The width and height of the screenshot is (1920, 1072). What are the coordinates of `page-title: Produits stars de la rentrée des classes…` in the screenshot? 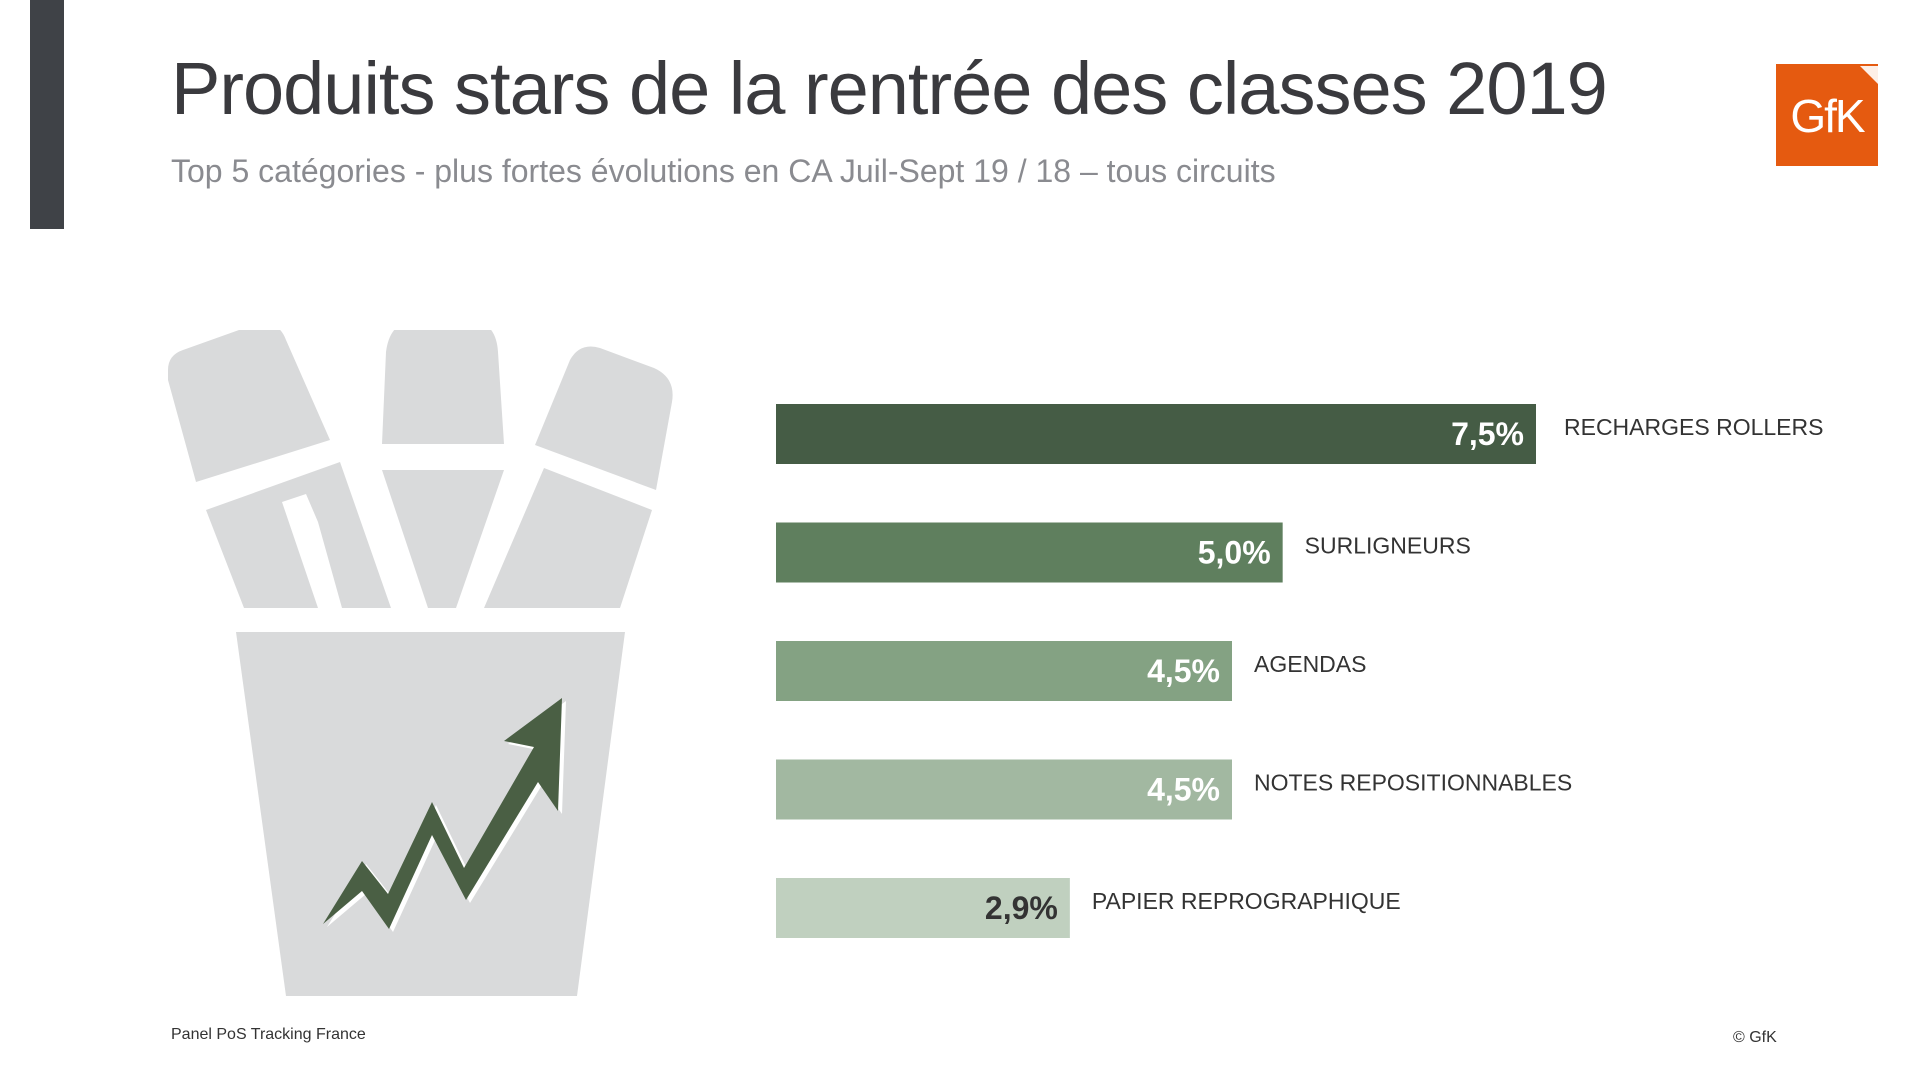 It's located at (889, 88).